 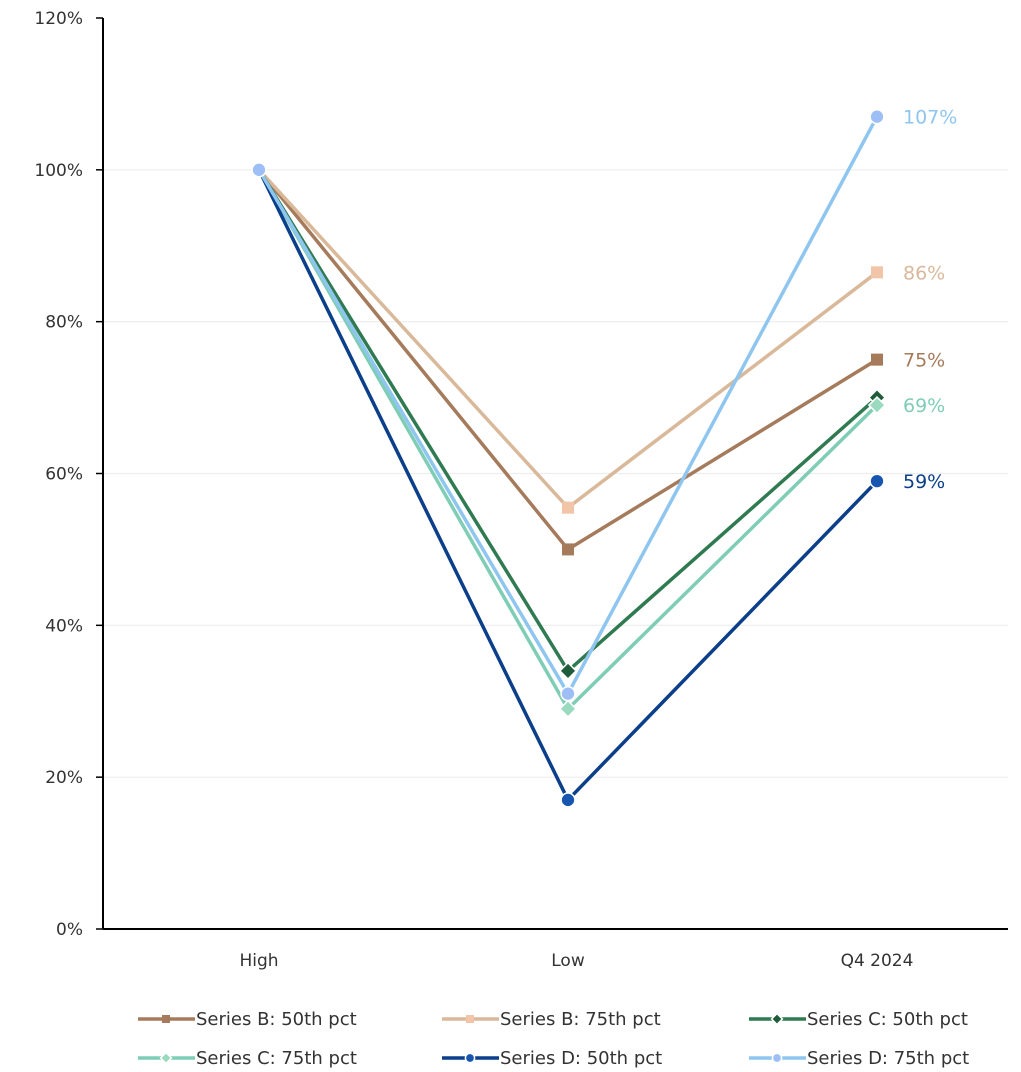 I want to click on legend-item: Series B: 50th pct, so click(x=247, y=1019).